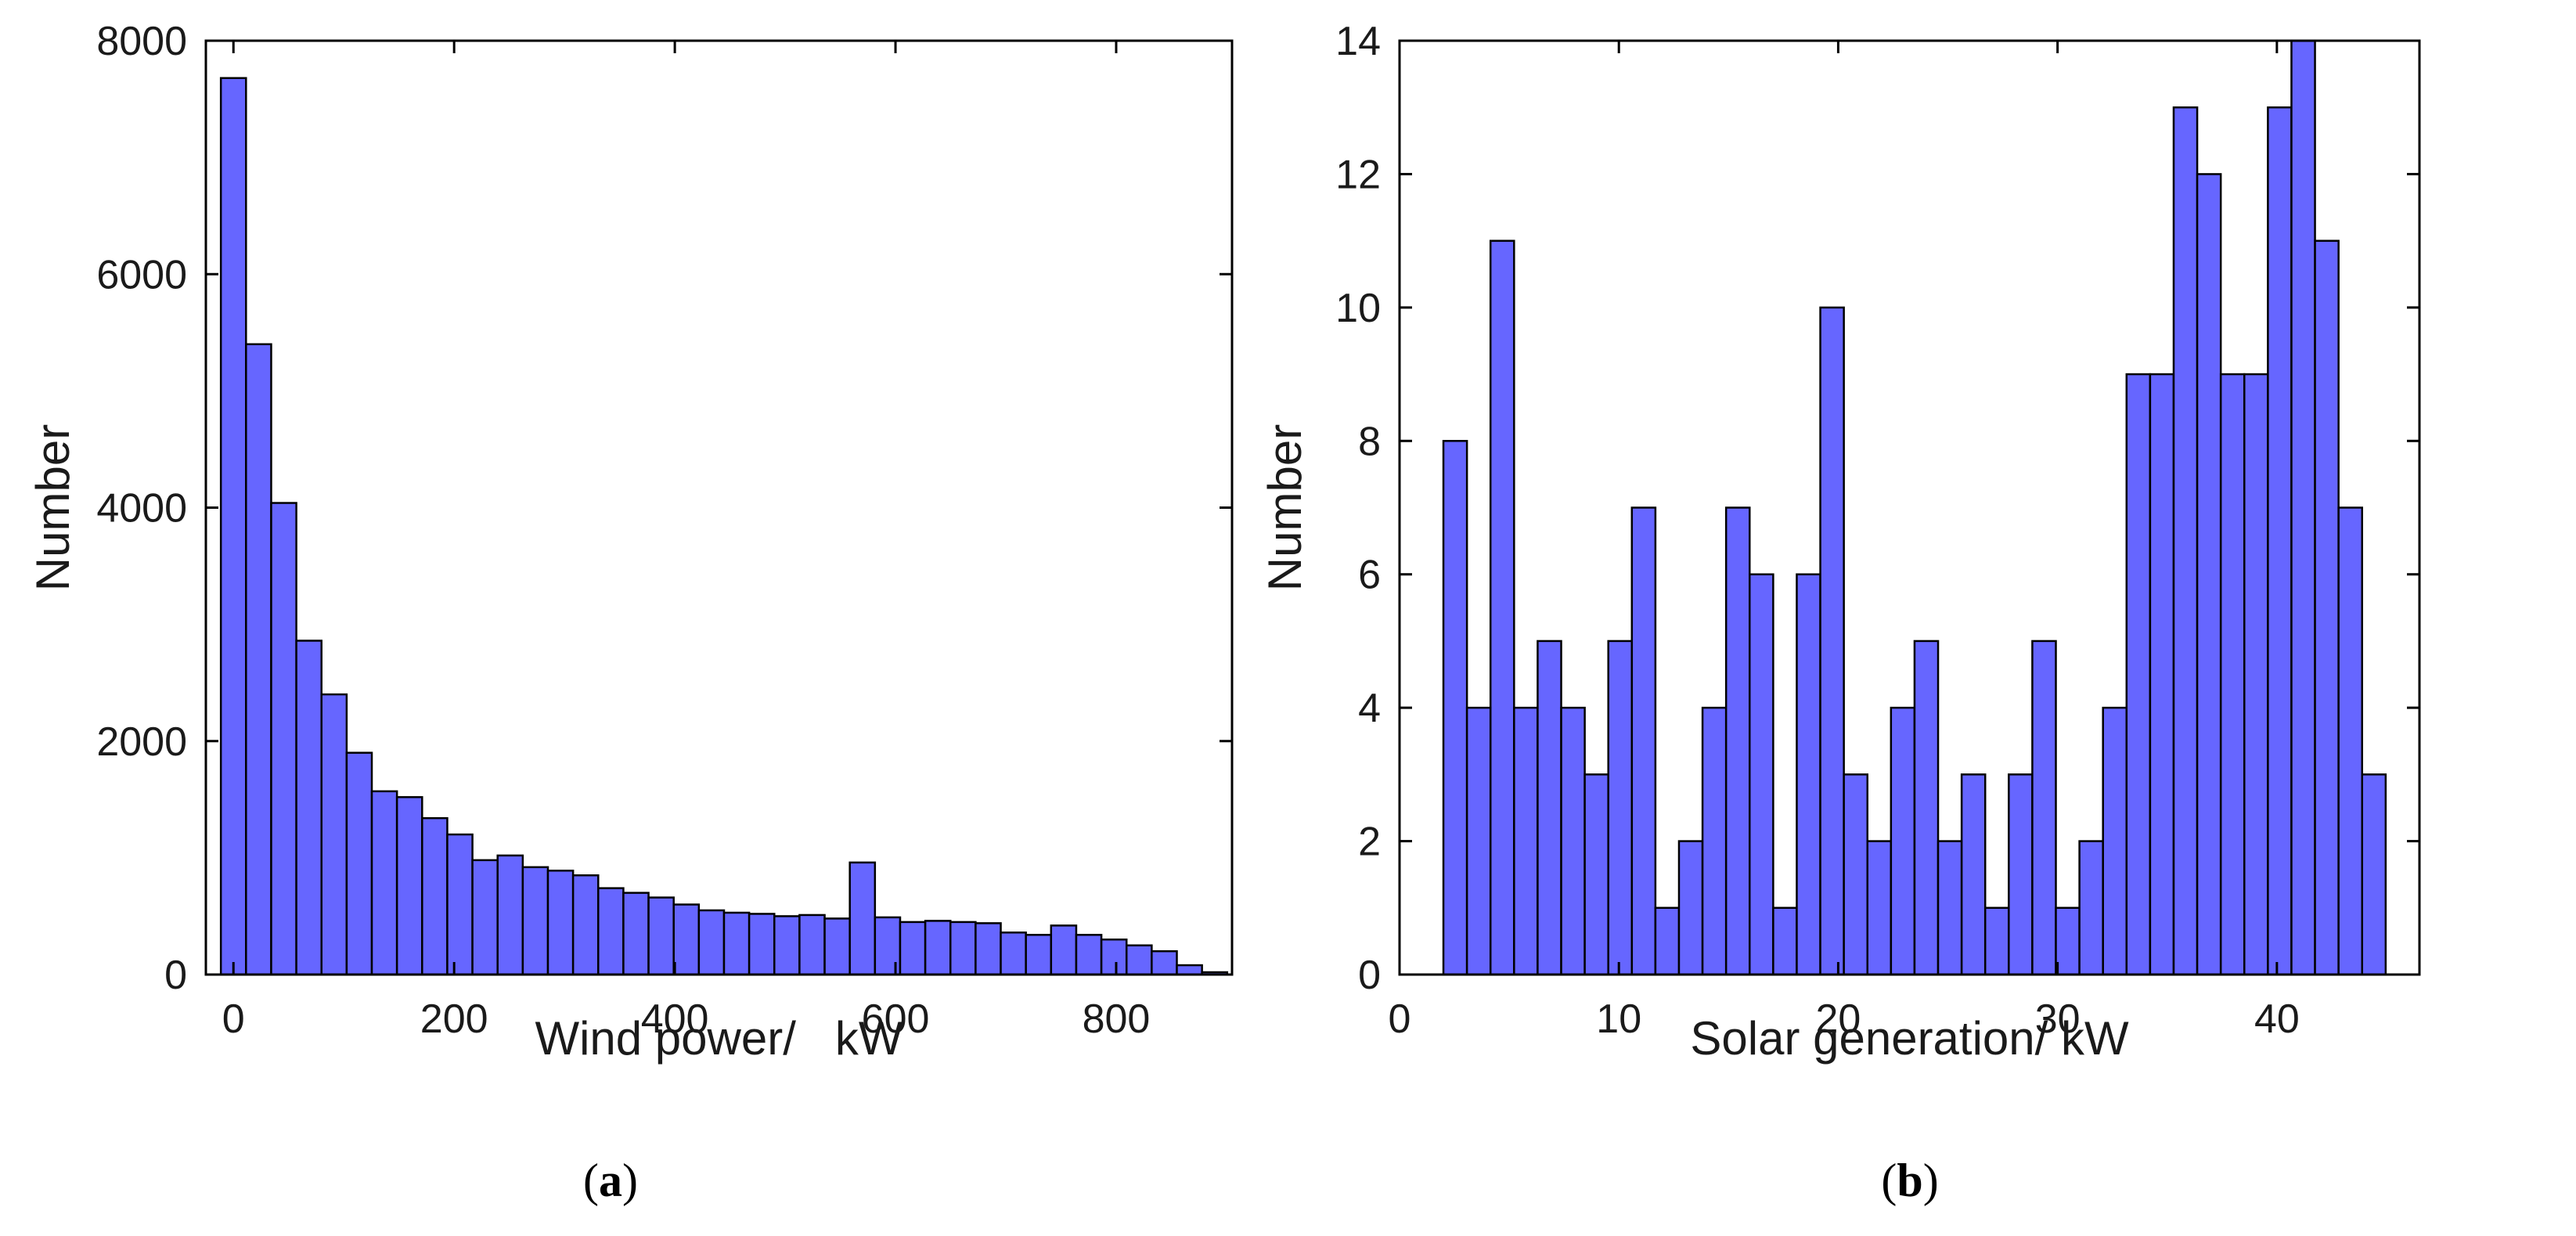 The width and height of the screenshot is (2576, 1236). I want to click on y-tick-label: 2, so click(1369, 842).